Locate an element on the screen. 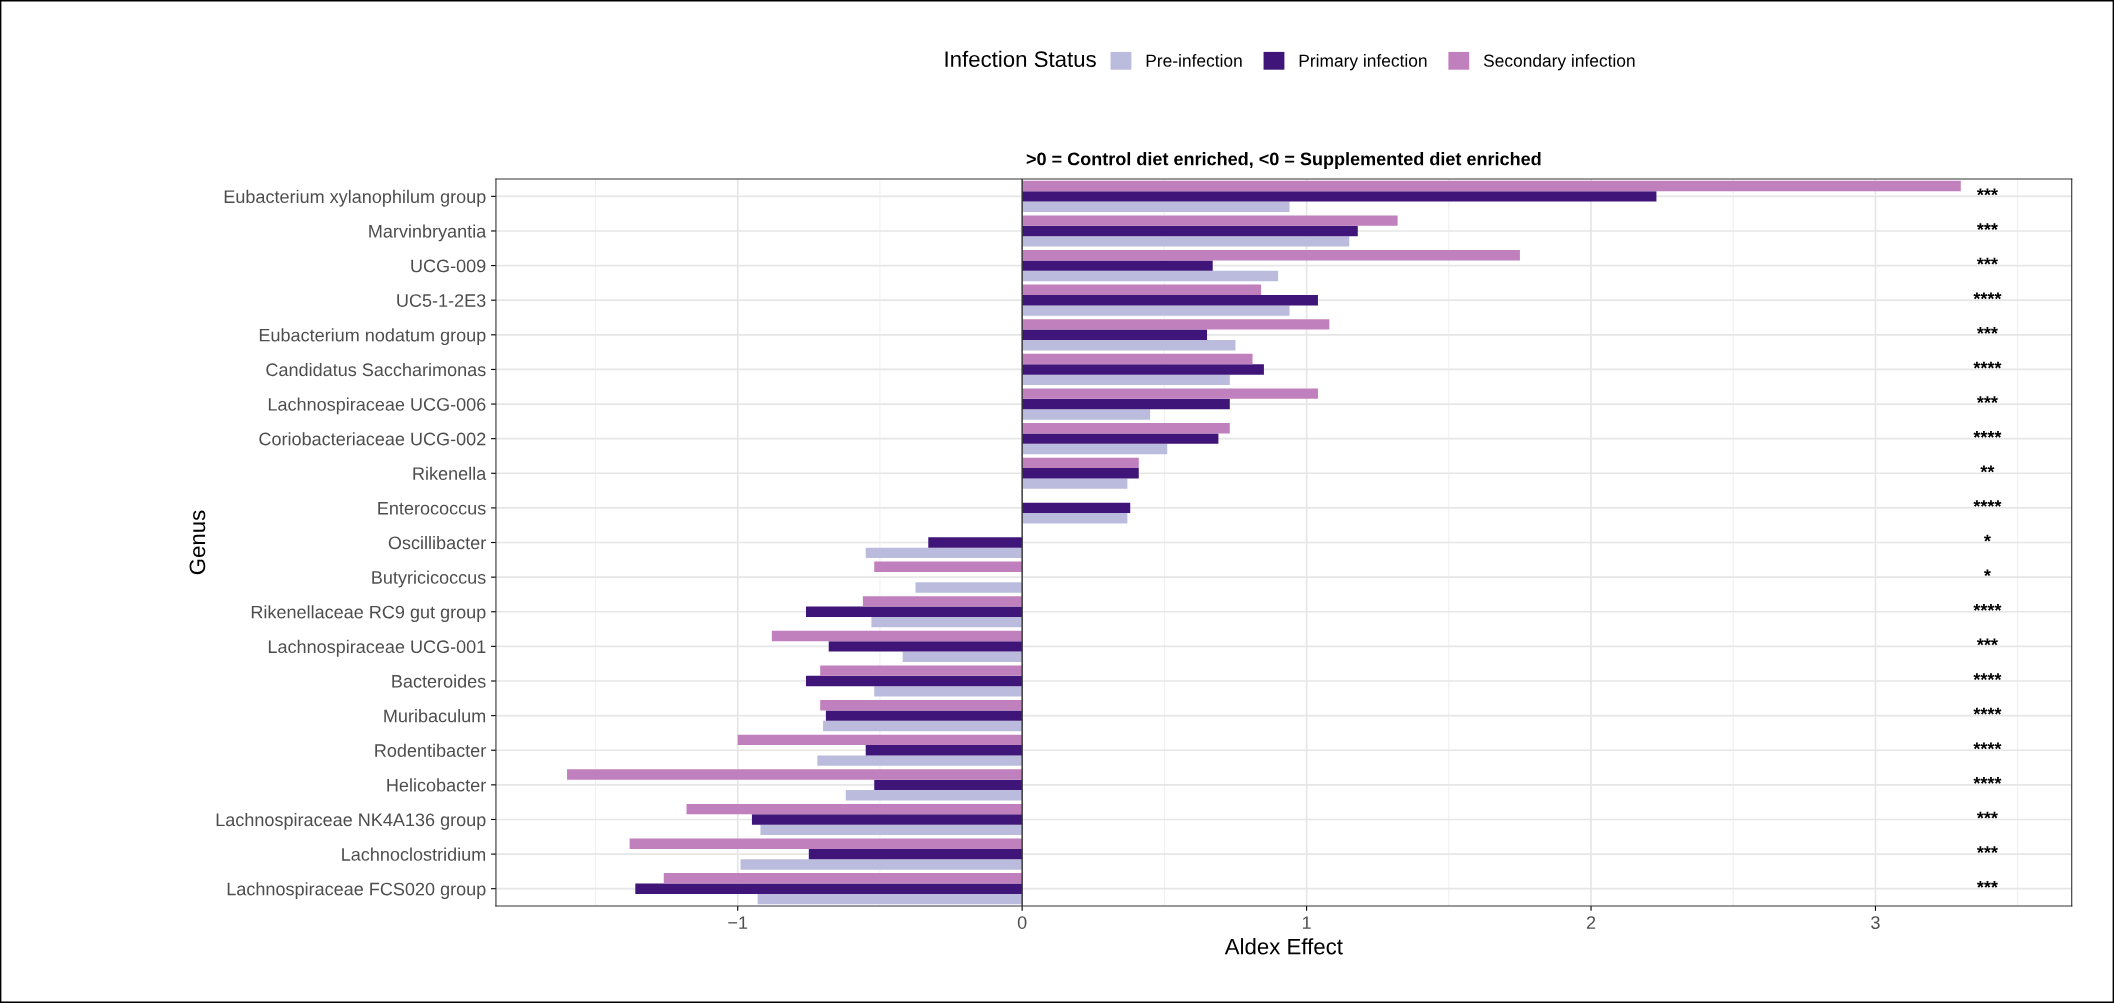  y-tick-label: Candidatus Saccharimonas is located at coordinates (376, 369).